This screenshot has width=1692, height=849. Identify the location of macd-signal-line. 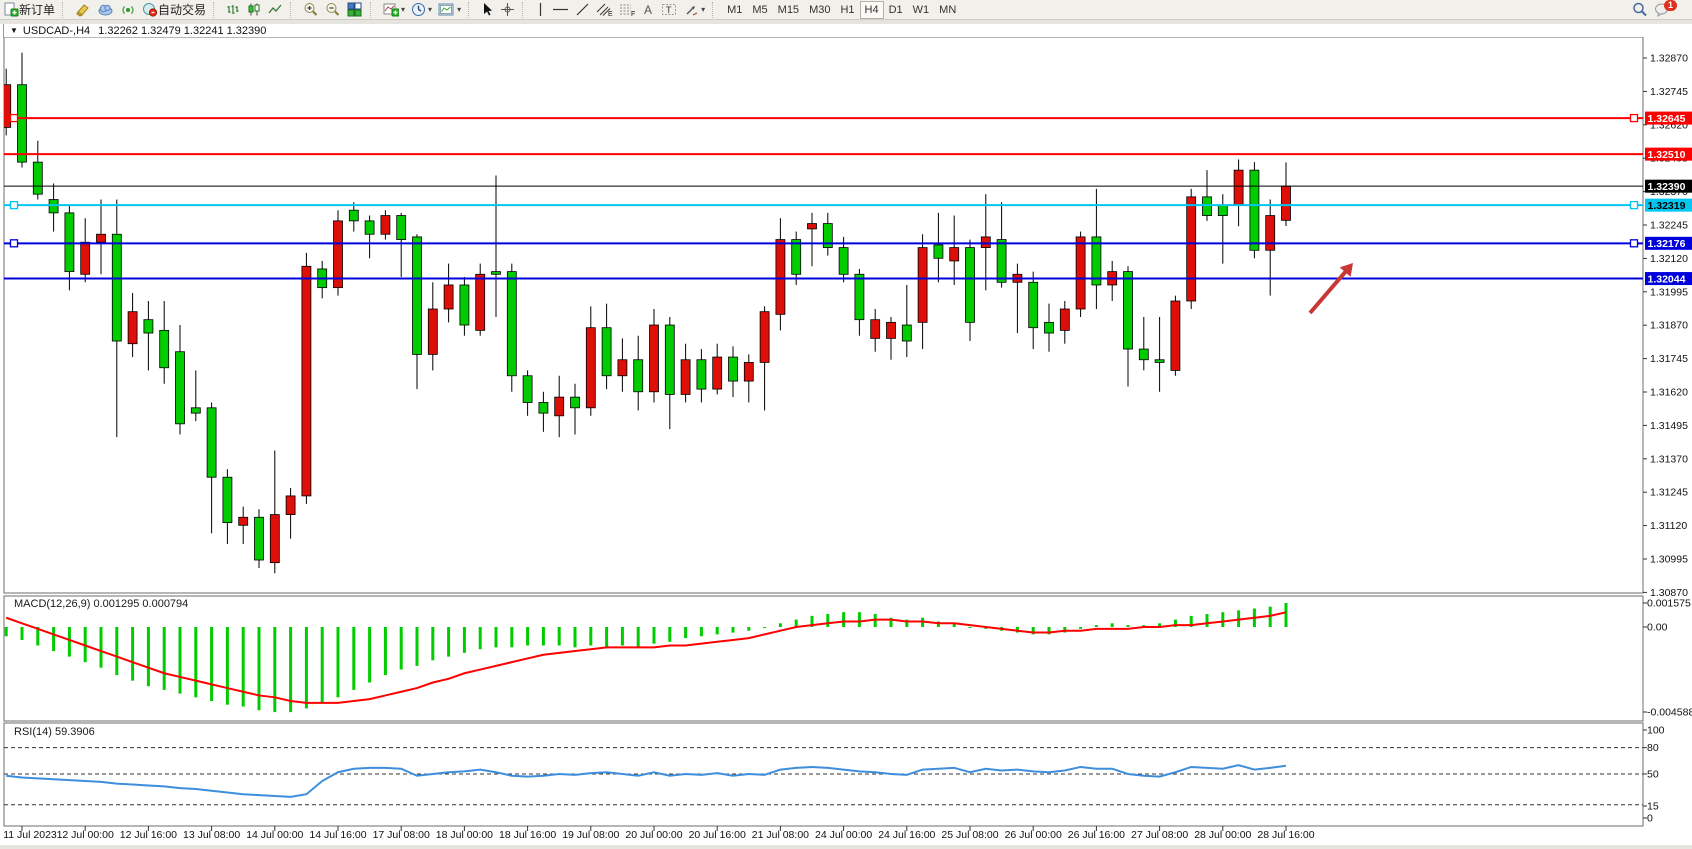
(646, 657).